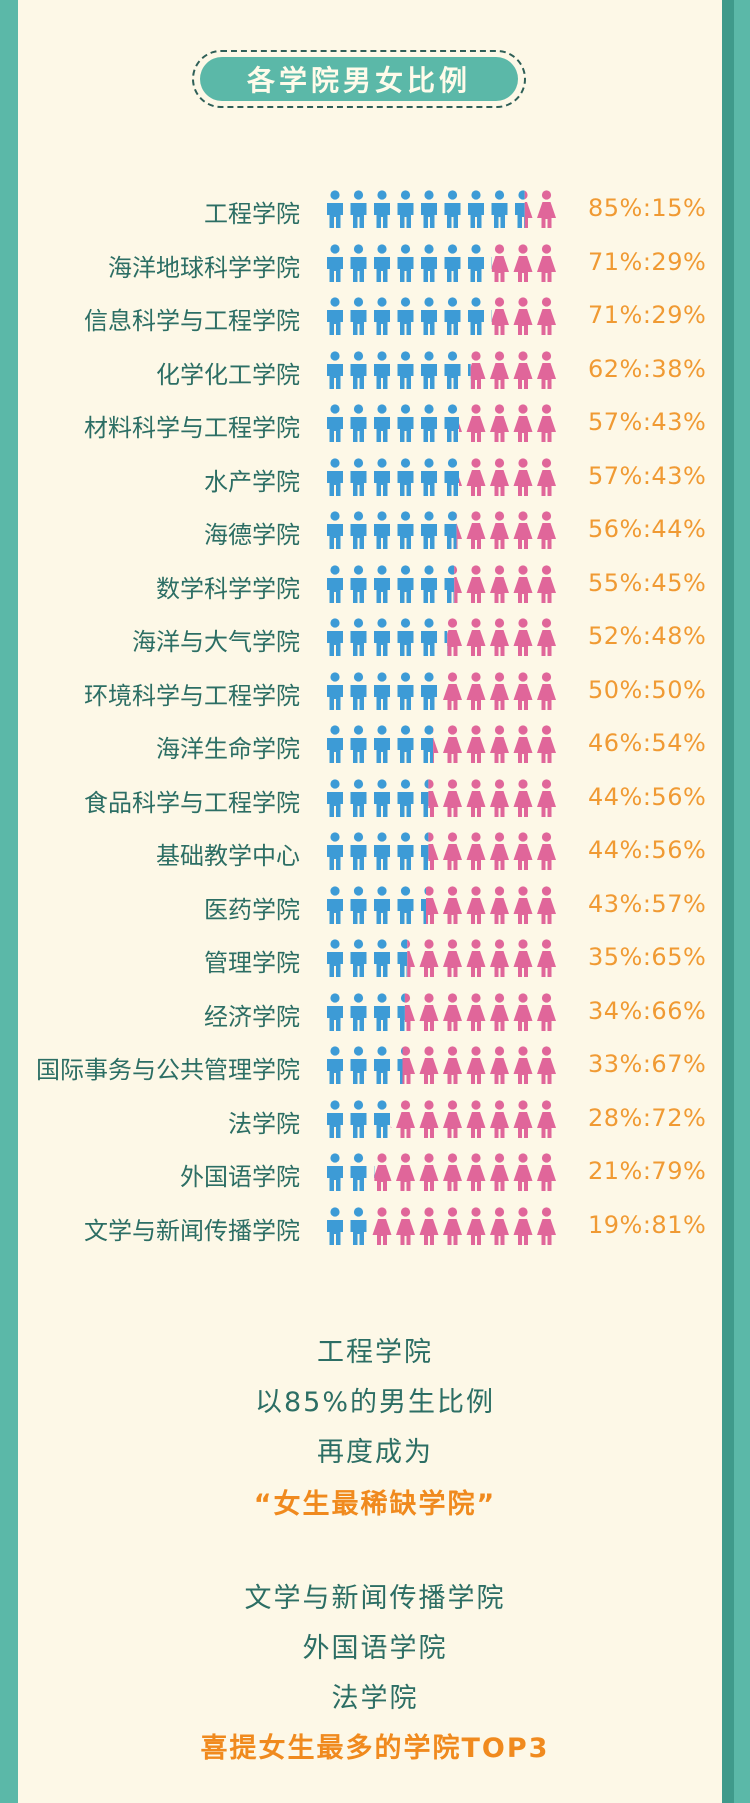 The image size is (750, 1803). Describe the element at coordinates (647, 529) in the screenshot. I see `ratio-value: 56%:44%` at that location.